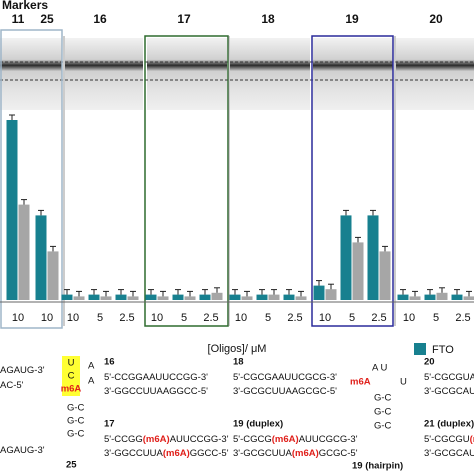 Image resolution: width=474 pixels, height=474 pixels. I want to click on sequence: 3'-GGCCUUA(m6A)GGCC-5', so click(166, 453).